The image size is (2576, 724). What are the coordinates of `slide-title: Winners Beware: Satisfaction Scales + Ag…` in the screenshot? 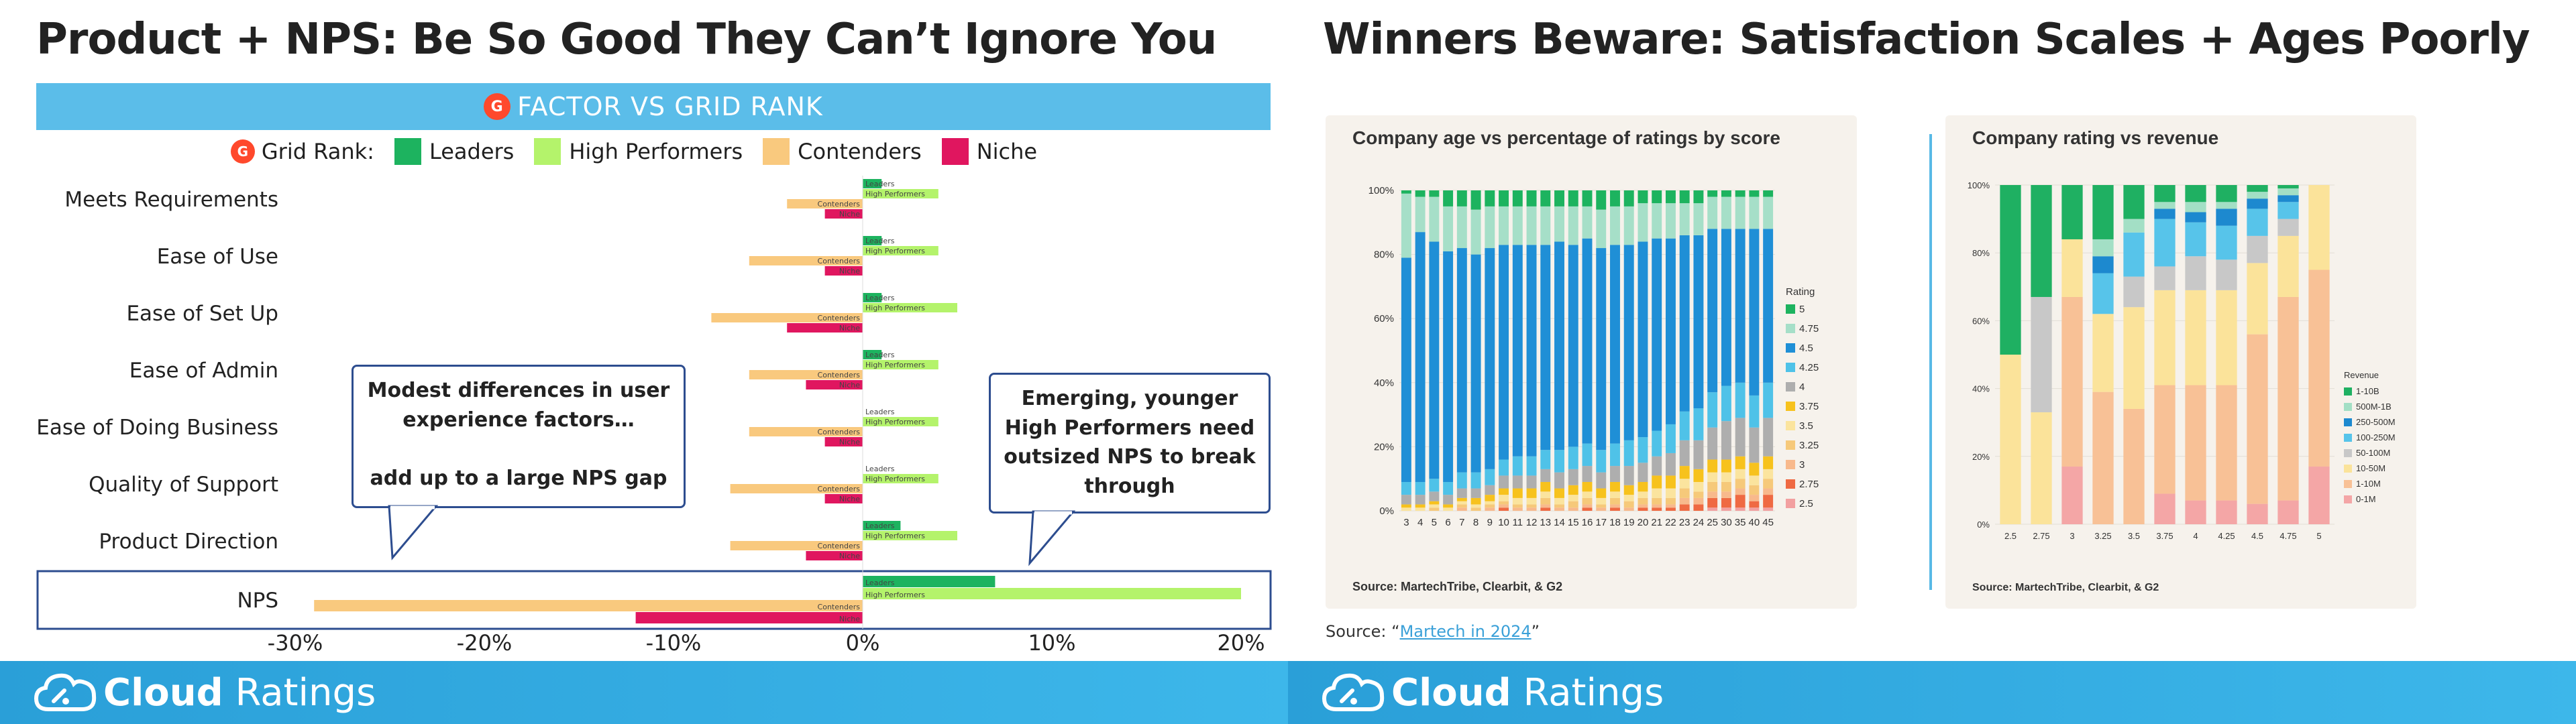 It's located at (1926, 39).